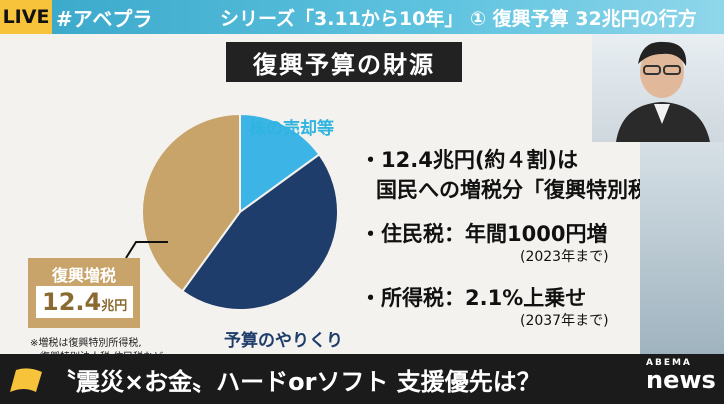  What do you see at coordinates (469, 160) in the screenshot?
I see `bullet-1: ・12.4兆円(約４割)は` at bounding box center [469, 160].